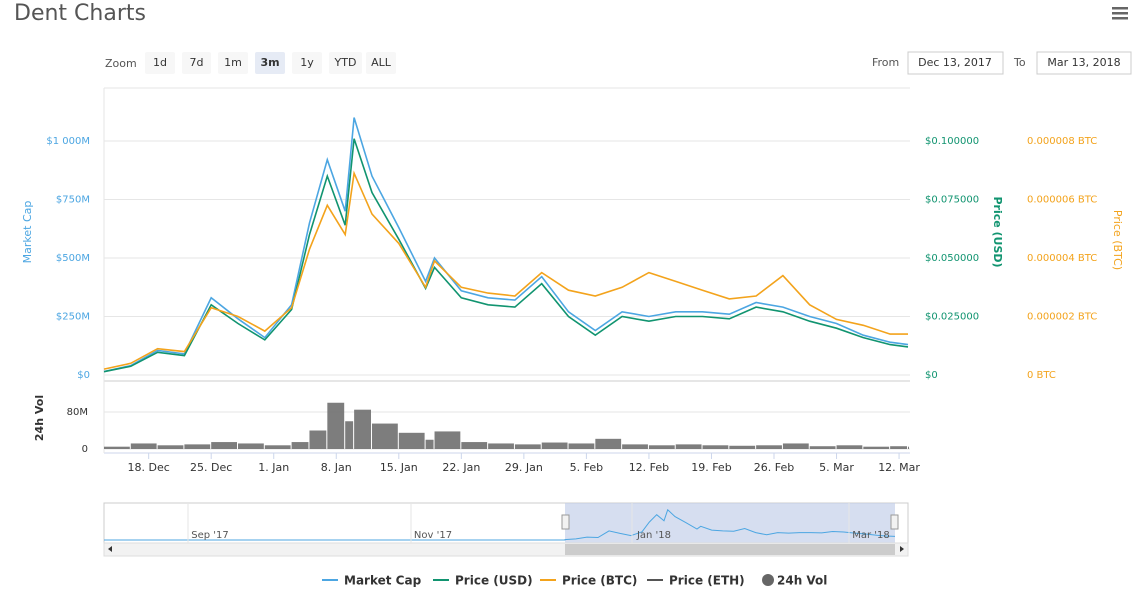  What do you see at coordinates (931, 375) in the screenshot?
I see `y2-tick-label: $0` at bounding box center [931, 375].